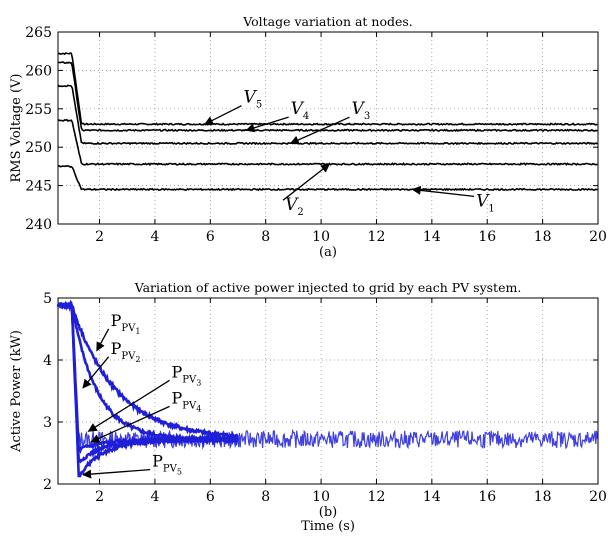 The height and width of the screenshot is (550, 608). Describe the element at coordinates (47, 423) in the screenshot. I see `y-tick-label: 3` at that location.